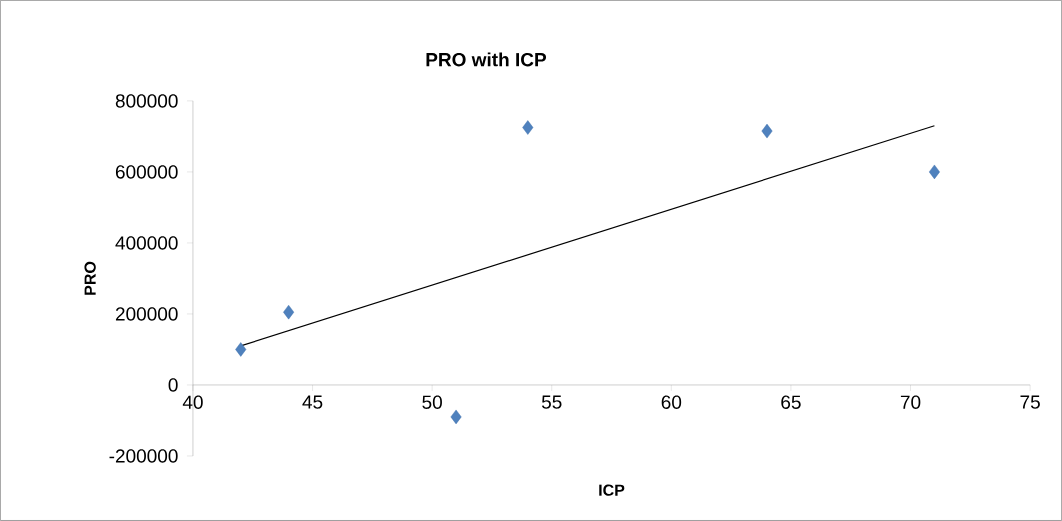  What do you see at coordinates (146, 314) in the screenshot?
I see `y-tick-label: 200000` at bounding box center [146, 314].